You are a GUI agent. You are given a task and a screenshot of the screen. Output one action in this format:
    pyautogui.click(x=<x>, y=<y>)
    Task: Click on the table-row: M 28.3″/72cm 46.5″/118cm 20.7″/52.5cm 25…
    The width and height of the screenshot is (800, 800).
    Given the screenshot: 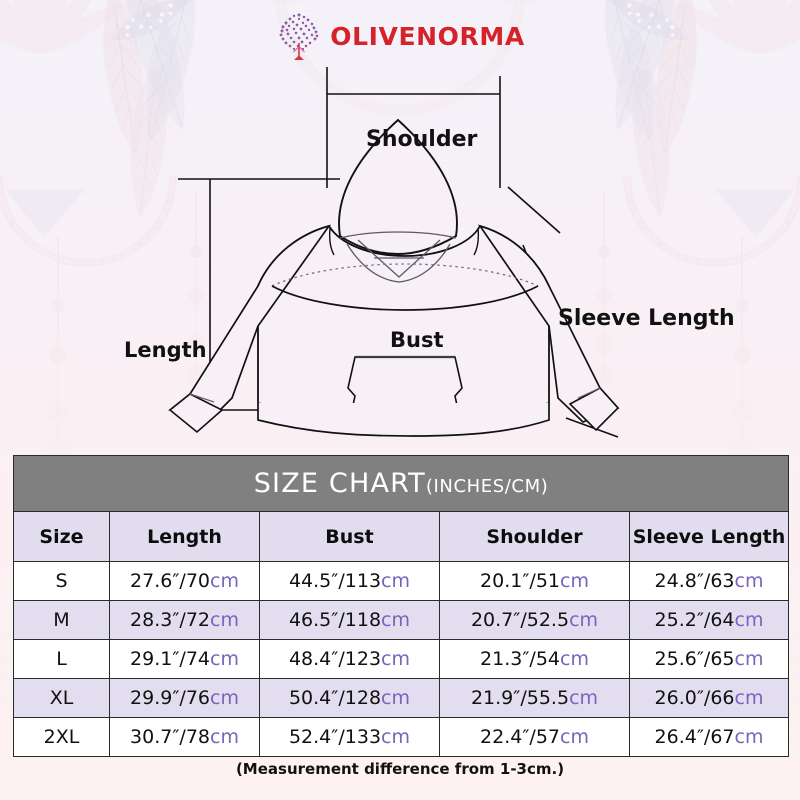 What is the action you would take?
    pyautogui.click(x=401, y=620)
    